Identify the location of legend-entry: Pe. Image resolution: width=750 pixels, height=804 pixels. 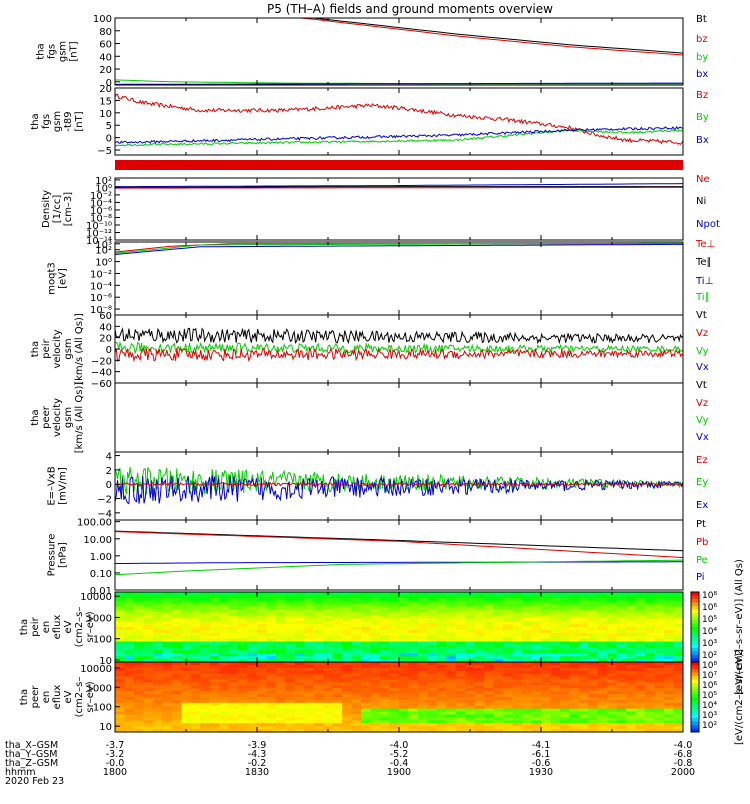
(702, 560).